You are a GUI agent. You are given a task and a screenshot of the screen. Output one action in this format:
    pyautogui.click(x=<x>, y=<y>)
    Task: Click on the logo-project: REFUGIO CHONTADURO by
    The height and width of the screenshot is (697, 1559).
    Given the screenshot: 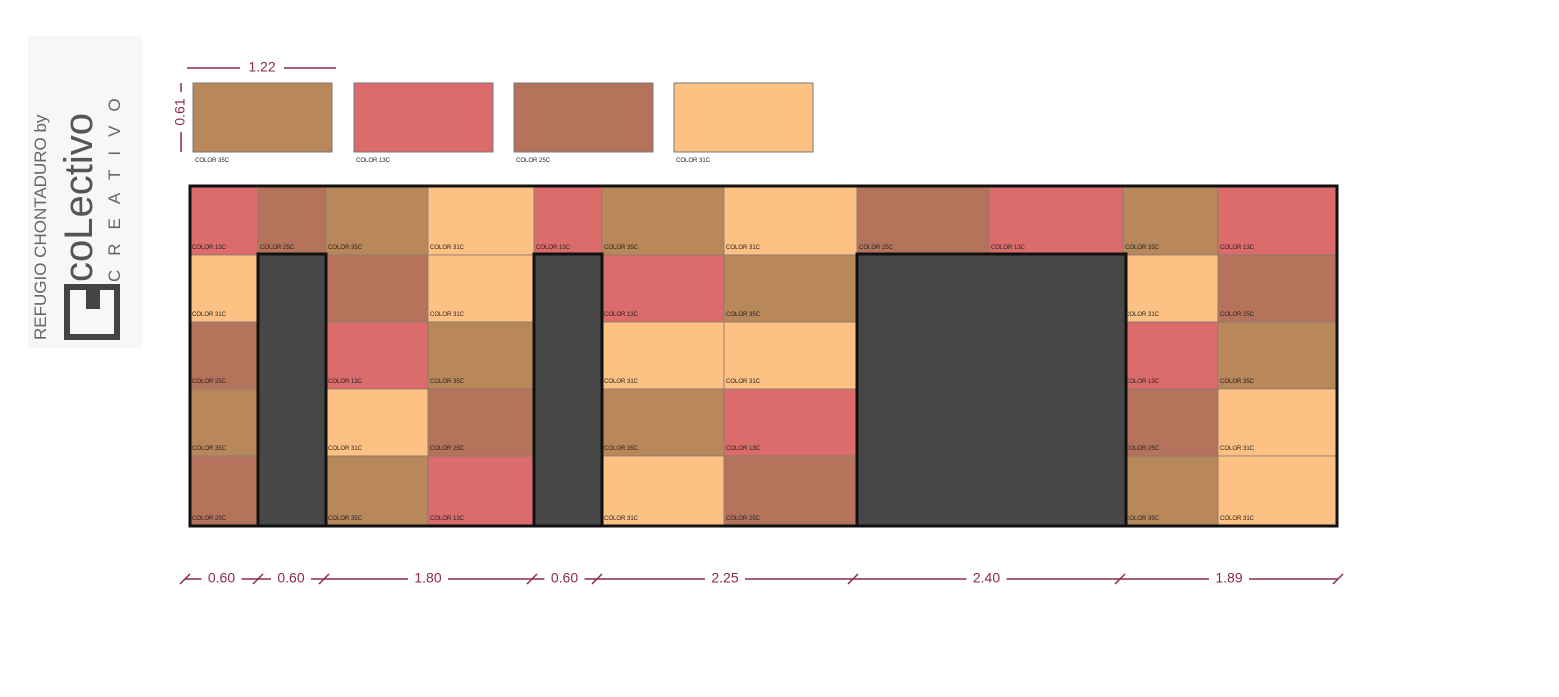 What is the action you would take?
    pyautogui.click(x=40, y=227)
    